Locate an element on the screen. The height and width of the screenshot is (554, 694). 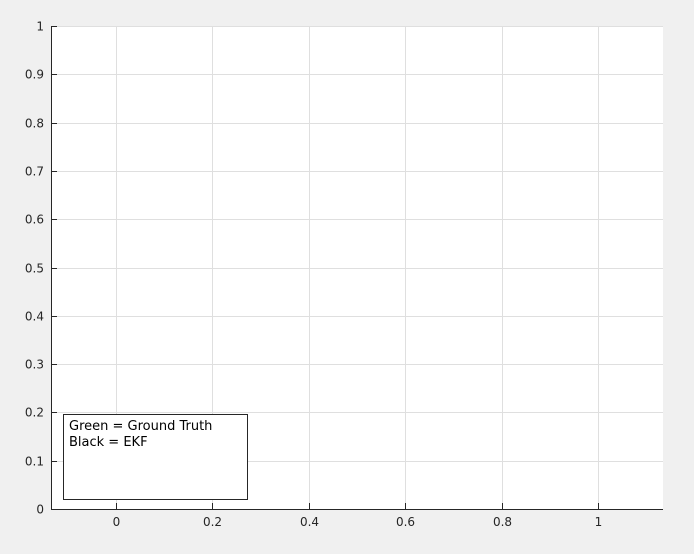
y-tick-label-10: 1 is located at coordinates (40, 27).